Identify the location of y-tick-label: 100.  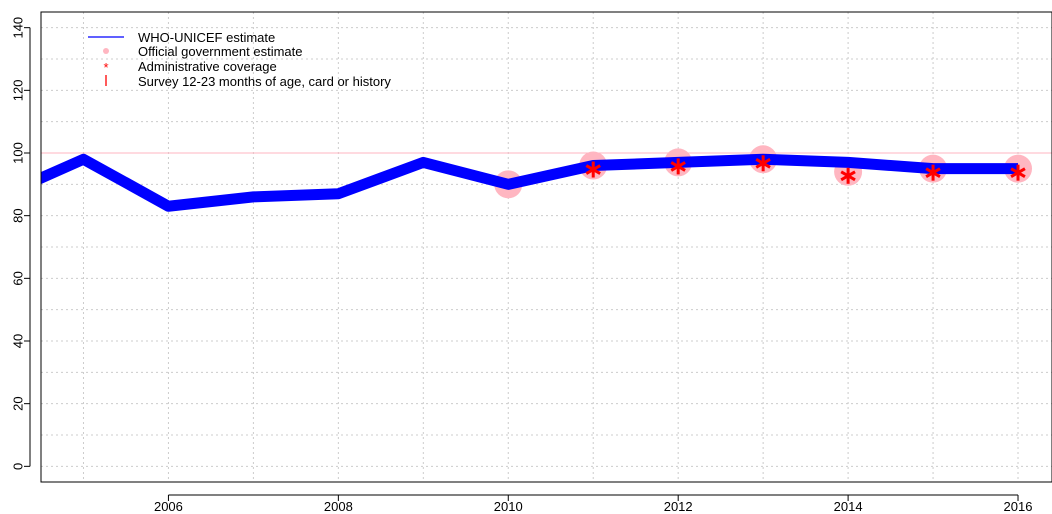
(18, 153).